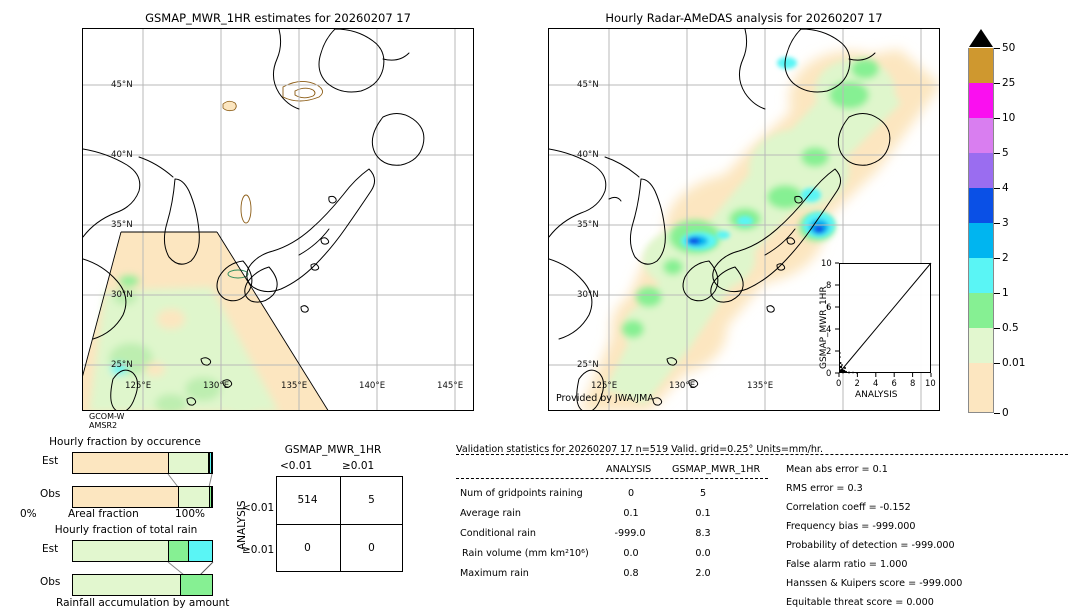 This screenshot has width=1080, height=612. What do you see at coordinates (851, 526) in the screenshot?
I see `statistics-score: Frequency bias = -999.000` at bounding box center [851, 526].